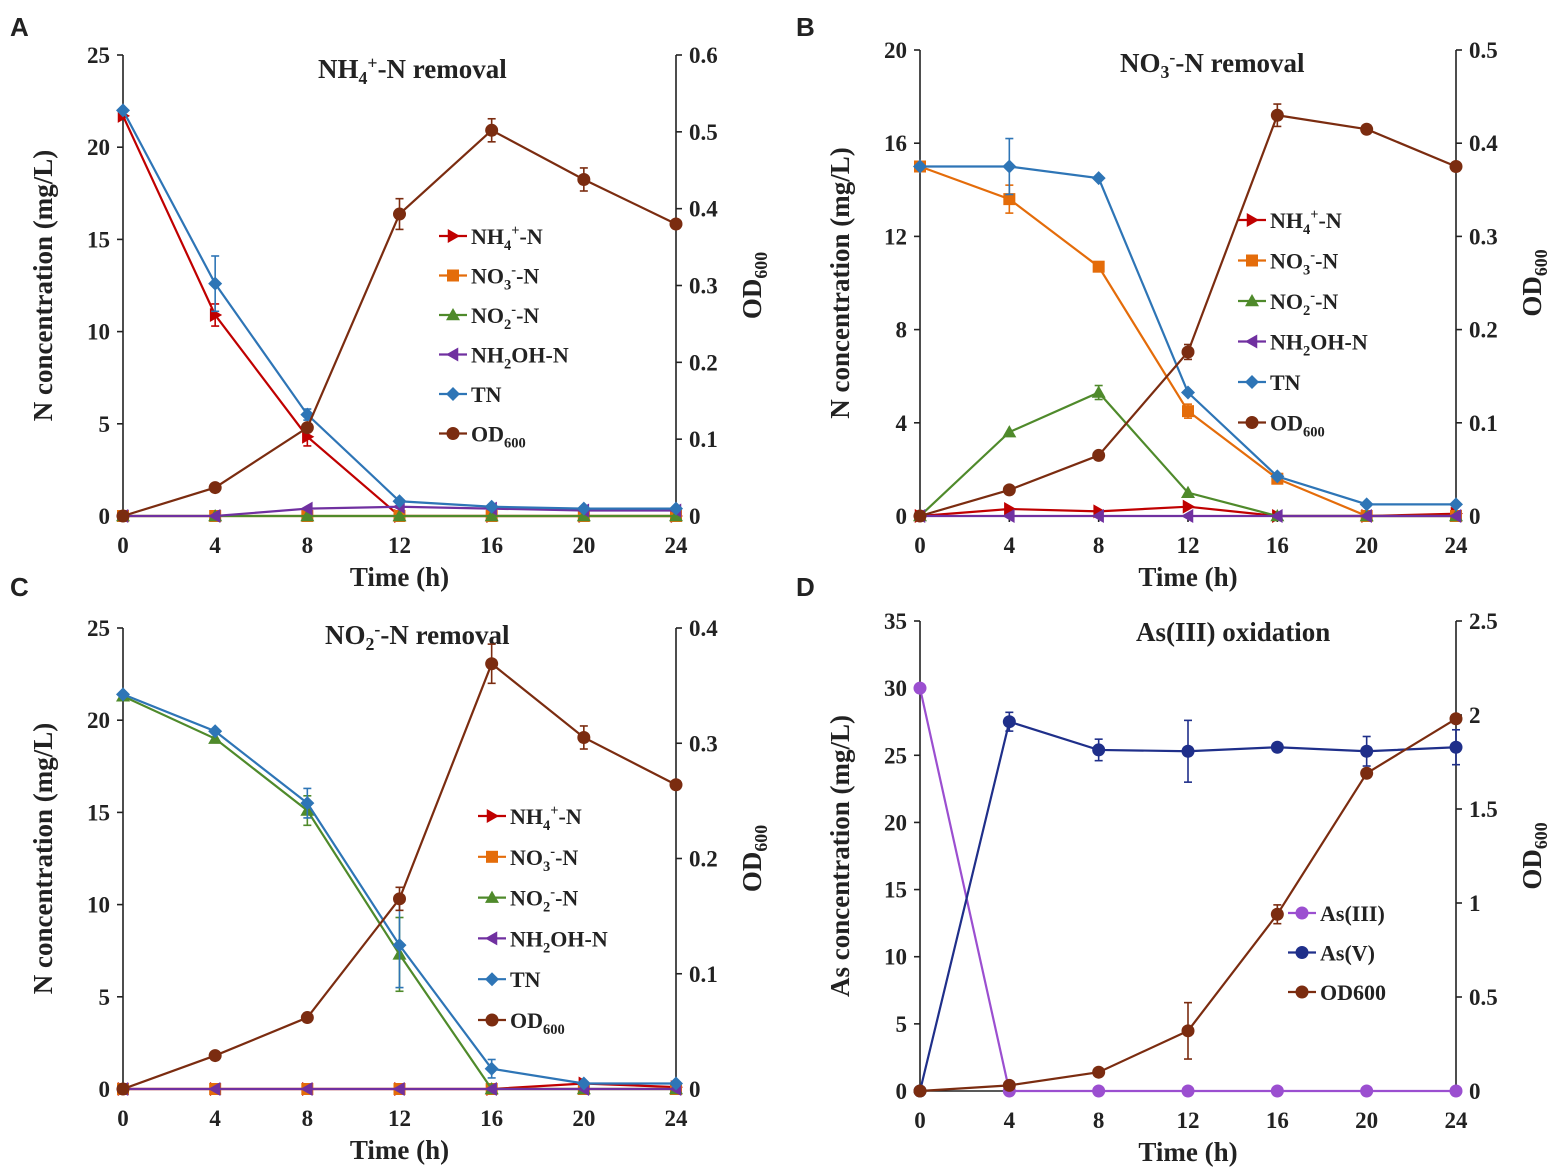 The image size is (1562, 1175). I want to click on legend-label-part-0: OD, so click(1286, 423).